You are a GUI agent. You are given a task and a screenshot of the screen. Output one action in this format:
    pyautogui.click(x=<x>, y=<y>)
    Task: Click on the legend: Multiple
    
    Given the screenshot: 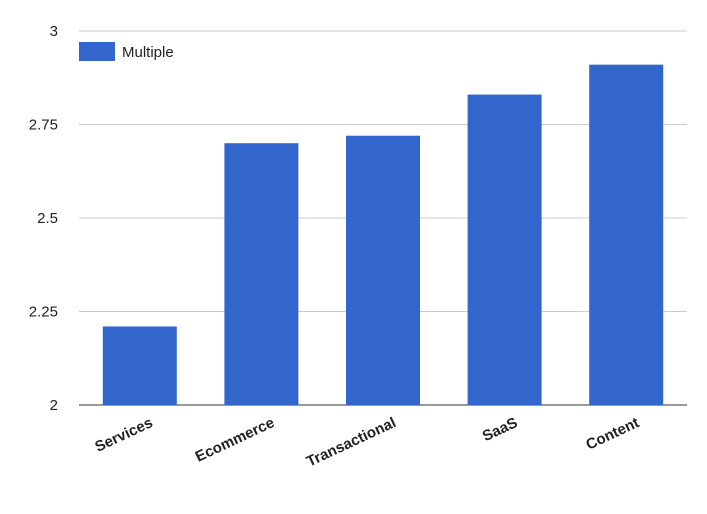 What is the action you would take?
    pyautogui.click(x=126, y=51)
    